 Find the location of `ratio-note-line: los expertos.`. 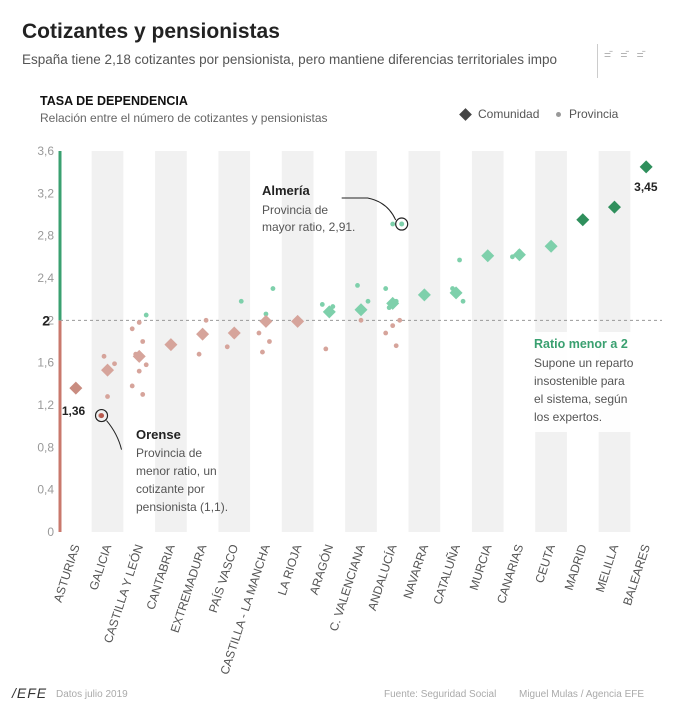

ratio-note-line: los expertos. is located at coordinates (568, 417).